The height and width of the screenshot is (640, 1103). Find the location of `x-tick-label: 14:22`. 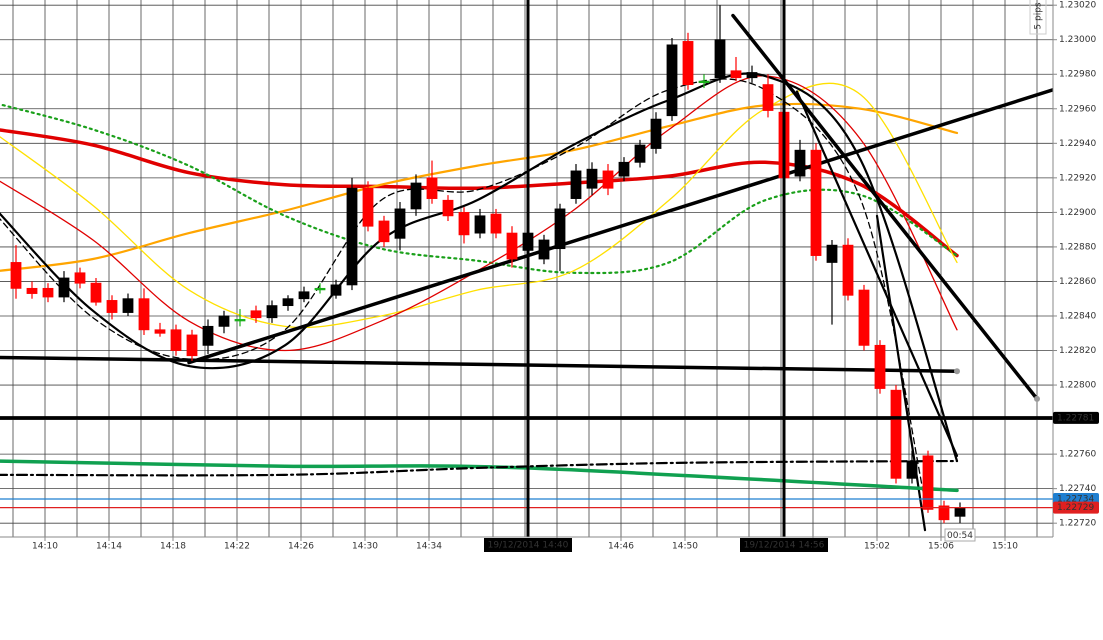

x-tick-label: 14:22 is located at coordinates (237, 547).